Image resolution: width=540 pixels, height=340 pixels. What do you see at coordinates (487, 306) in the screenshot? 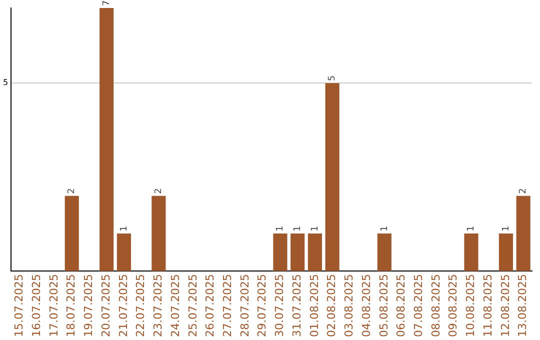
I see `x-tick-label: 11.08.2025` at bounding box center [487, 306].